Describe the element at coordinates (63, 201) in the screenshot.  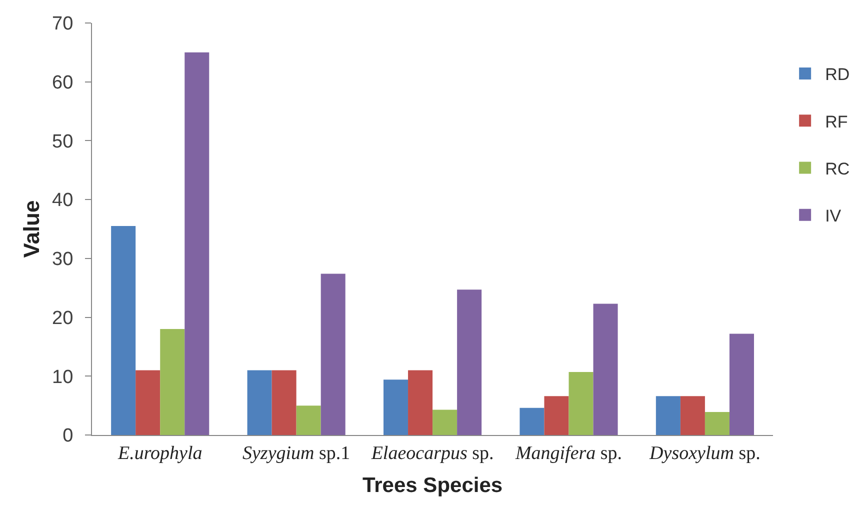
I see `y-tick-label: 40` at that location.